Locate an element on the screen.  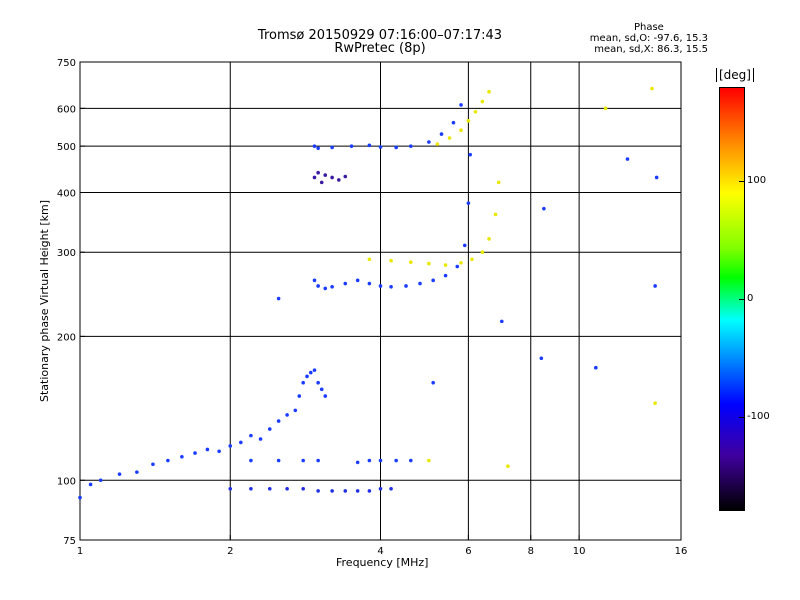
phase-stats-o: mean, sd,O: -97.6, 15.3 is located at coordinates (648, 38).